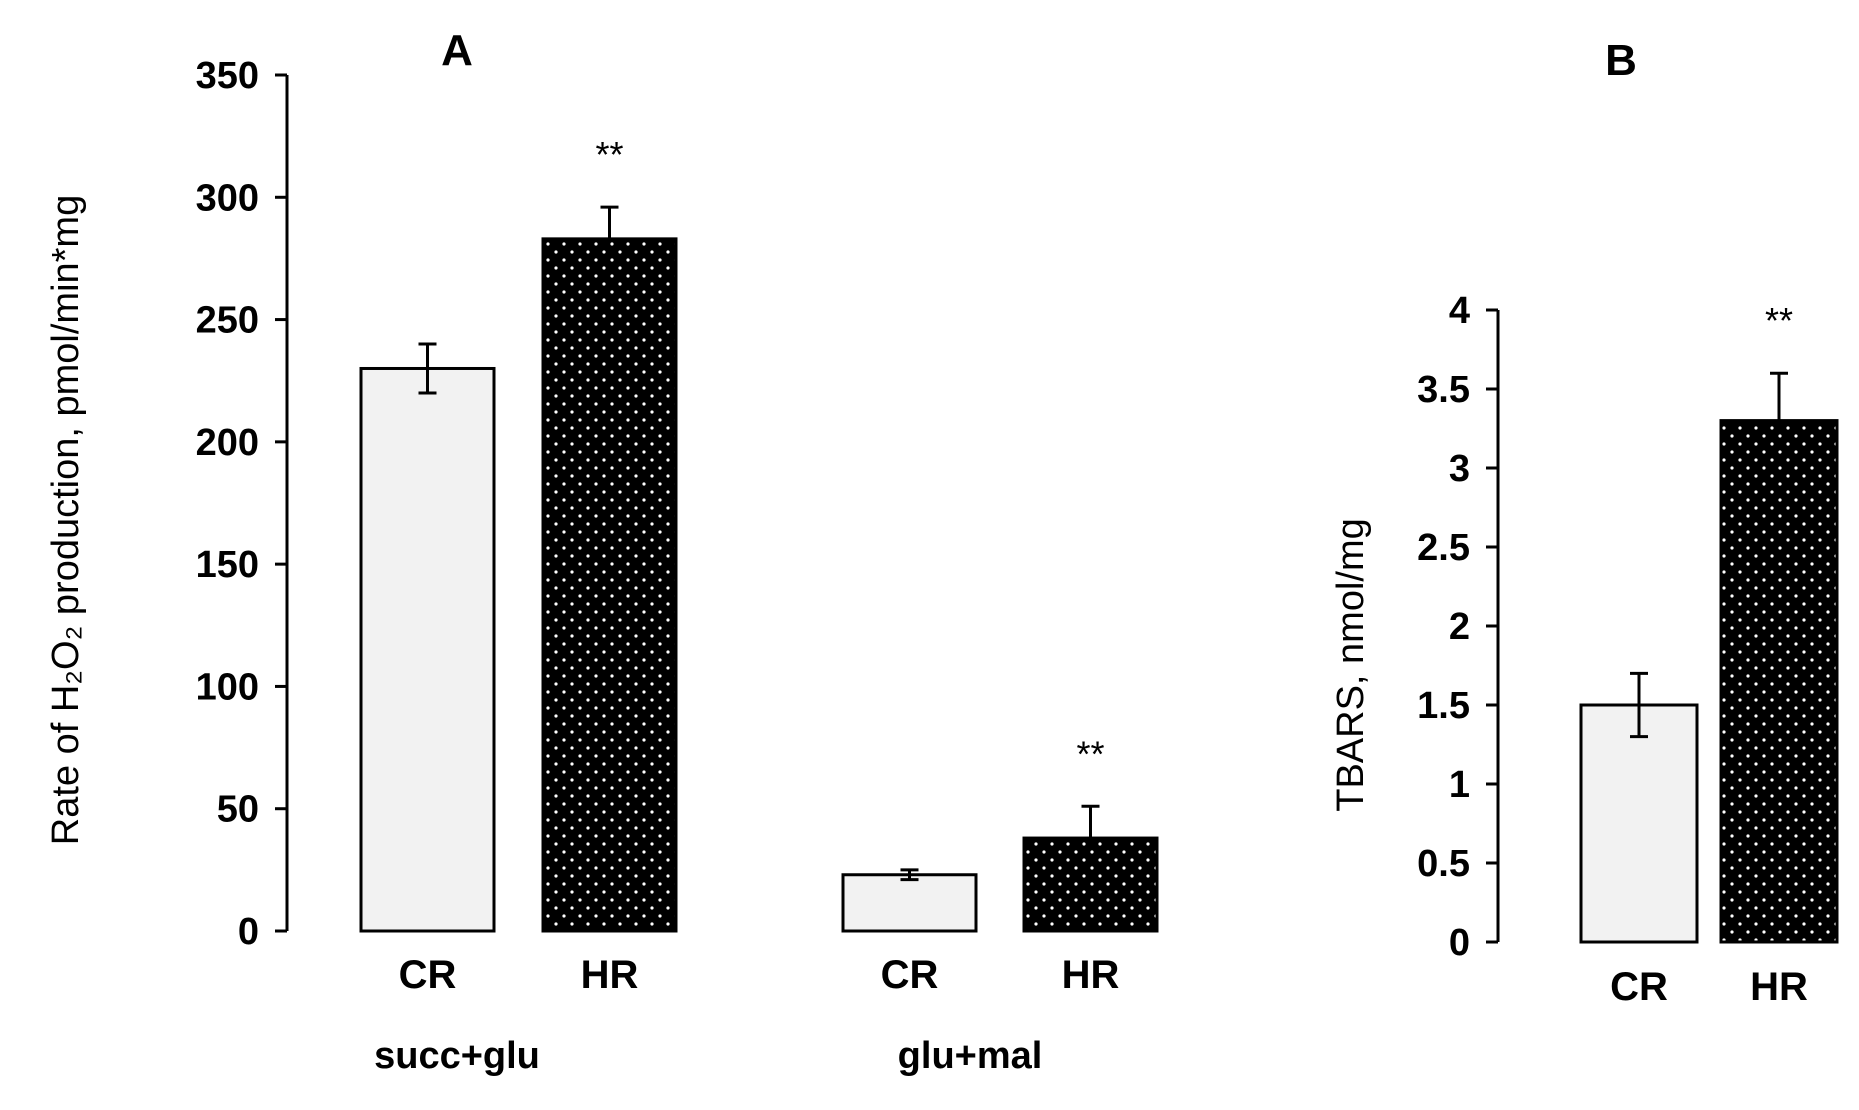  What do you see at coordinates (227, 687) in the screenshot?
I see `y-tick-label: 100` at bounding box center [227, 687].